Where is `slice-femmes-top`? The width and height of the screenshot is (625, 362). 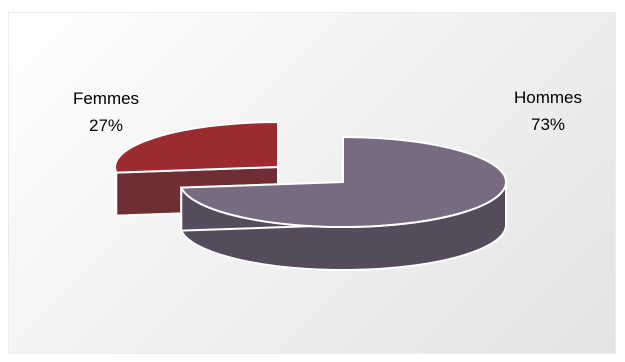
slice-femmes-top is located at coordinates (196, 147).